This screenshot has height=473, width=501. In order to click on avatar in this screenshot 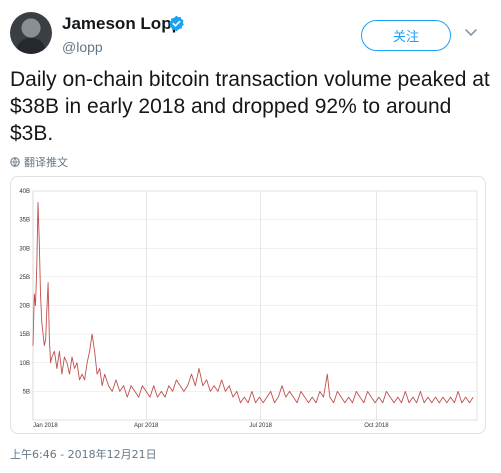, I will do `click(31, 33)`.